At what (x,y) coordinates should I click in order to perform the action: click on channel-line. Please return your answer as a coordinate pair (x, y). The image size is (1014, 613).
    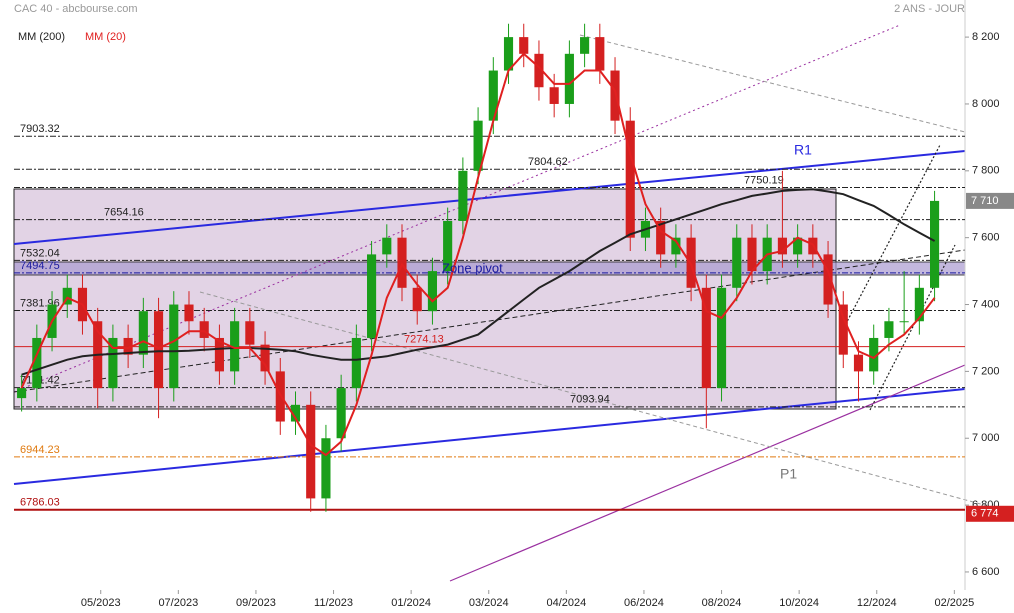
    Looking at the image, I should click on (912, 327).